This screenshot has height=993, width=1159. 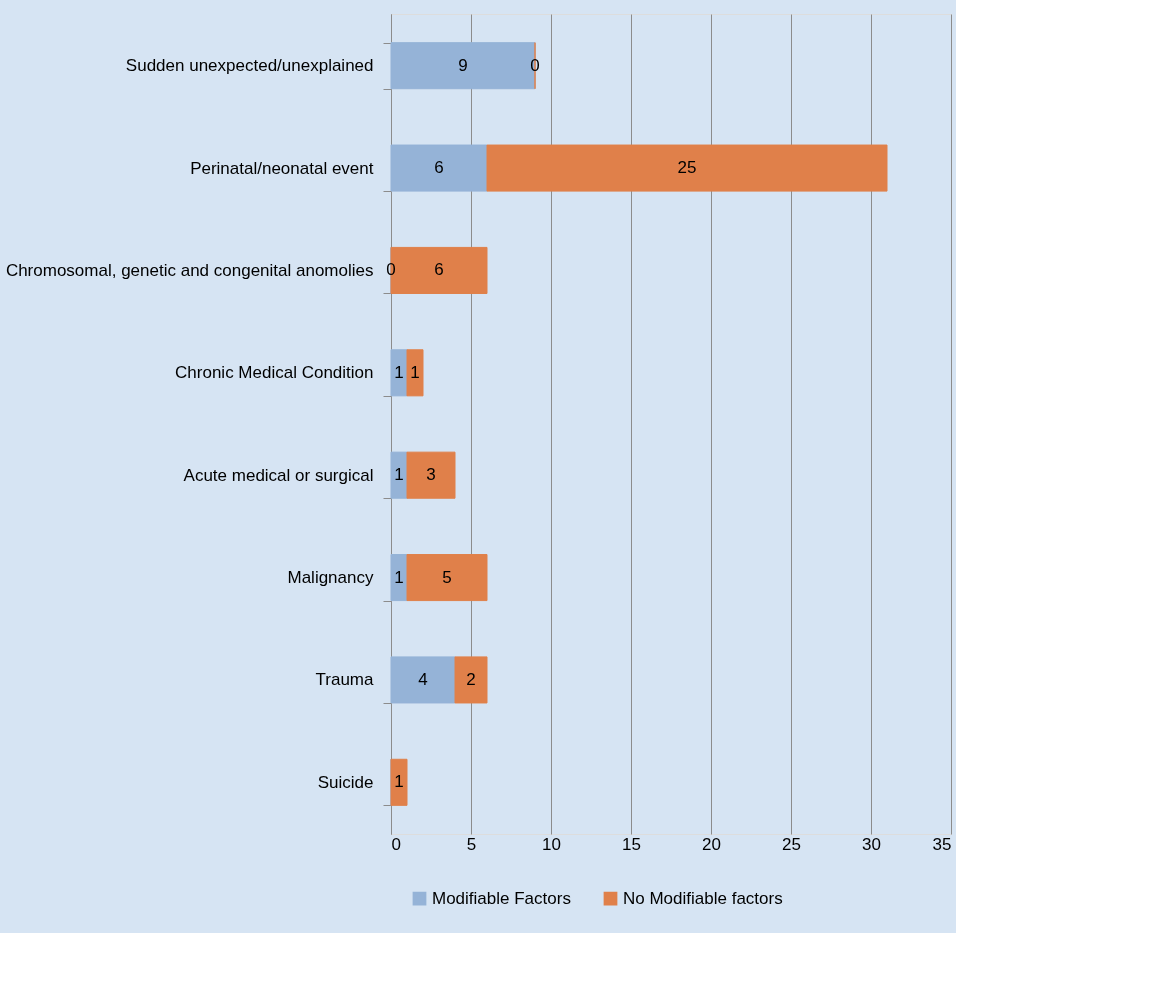 I want to click on x-tick-label: 35, so click(x=942, y=844).